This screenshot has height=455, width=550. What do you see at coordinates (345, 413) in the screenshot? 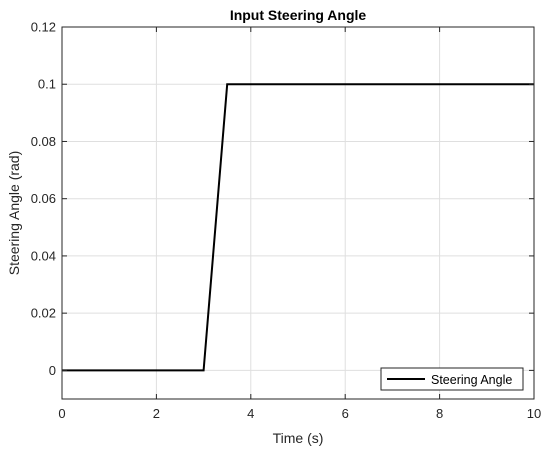
I see `x-tick-label: 6` at bounding box center [345, 413].